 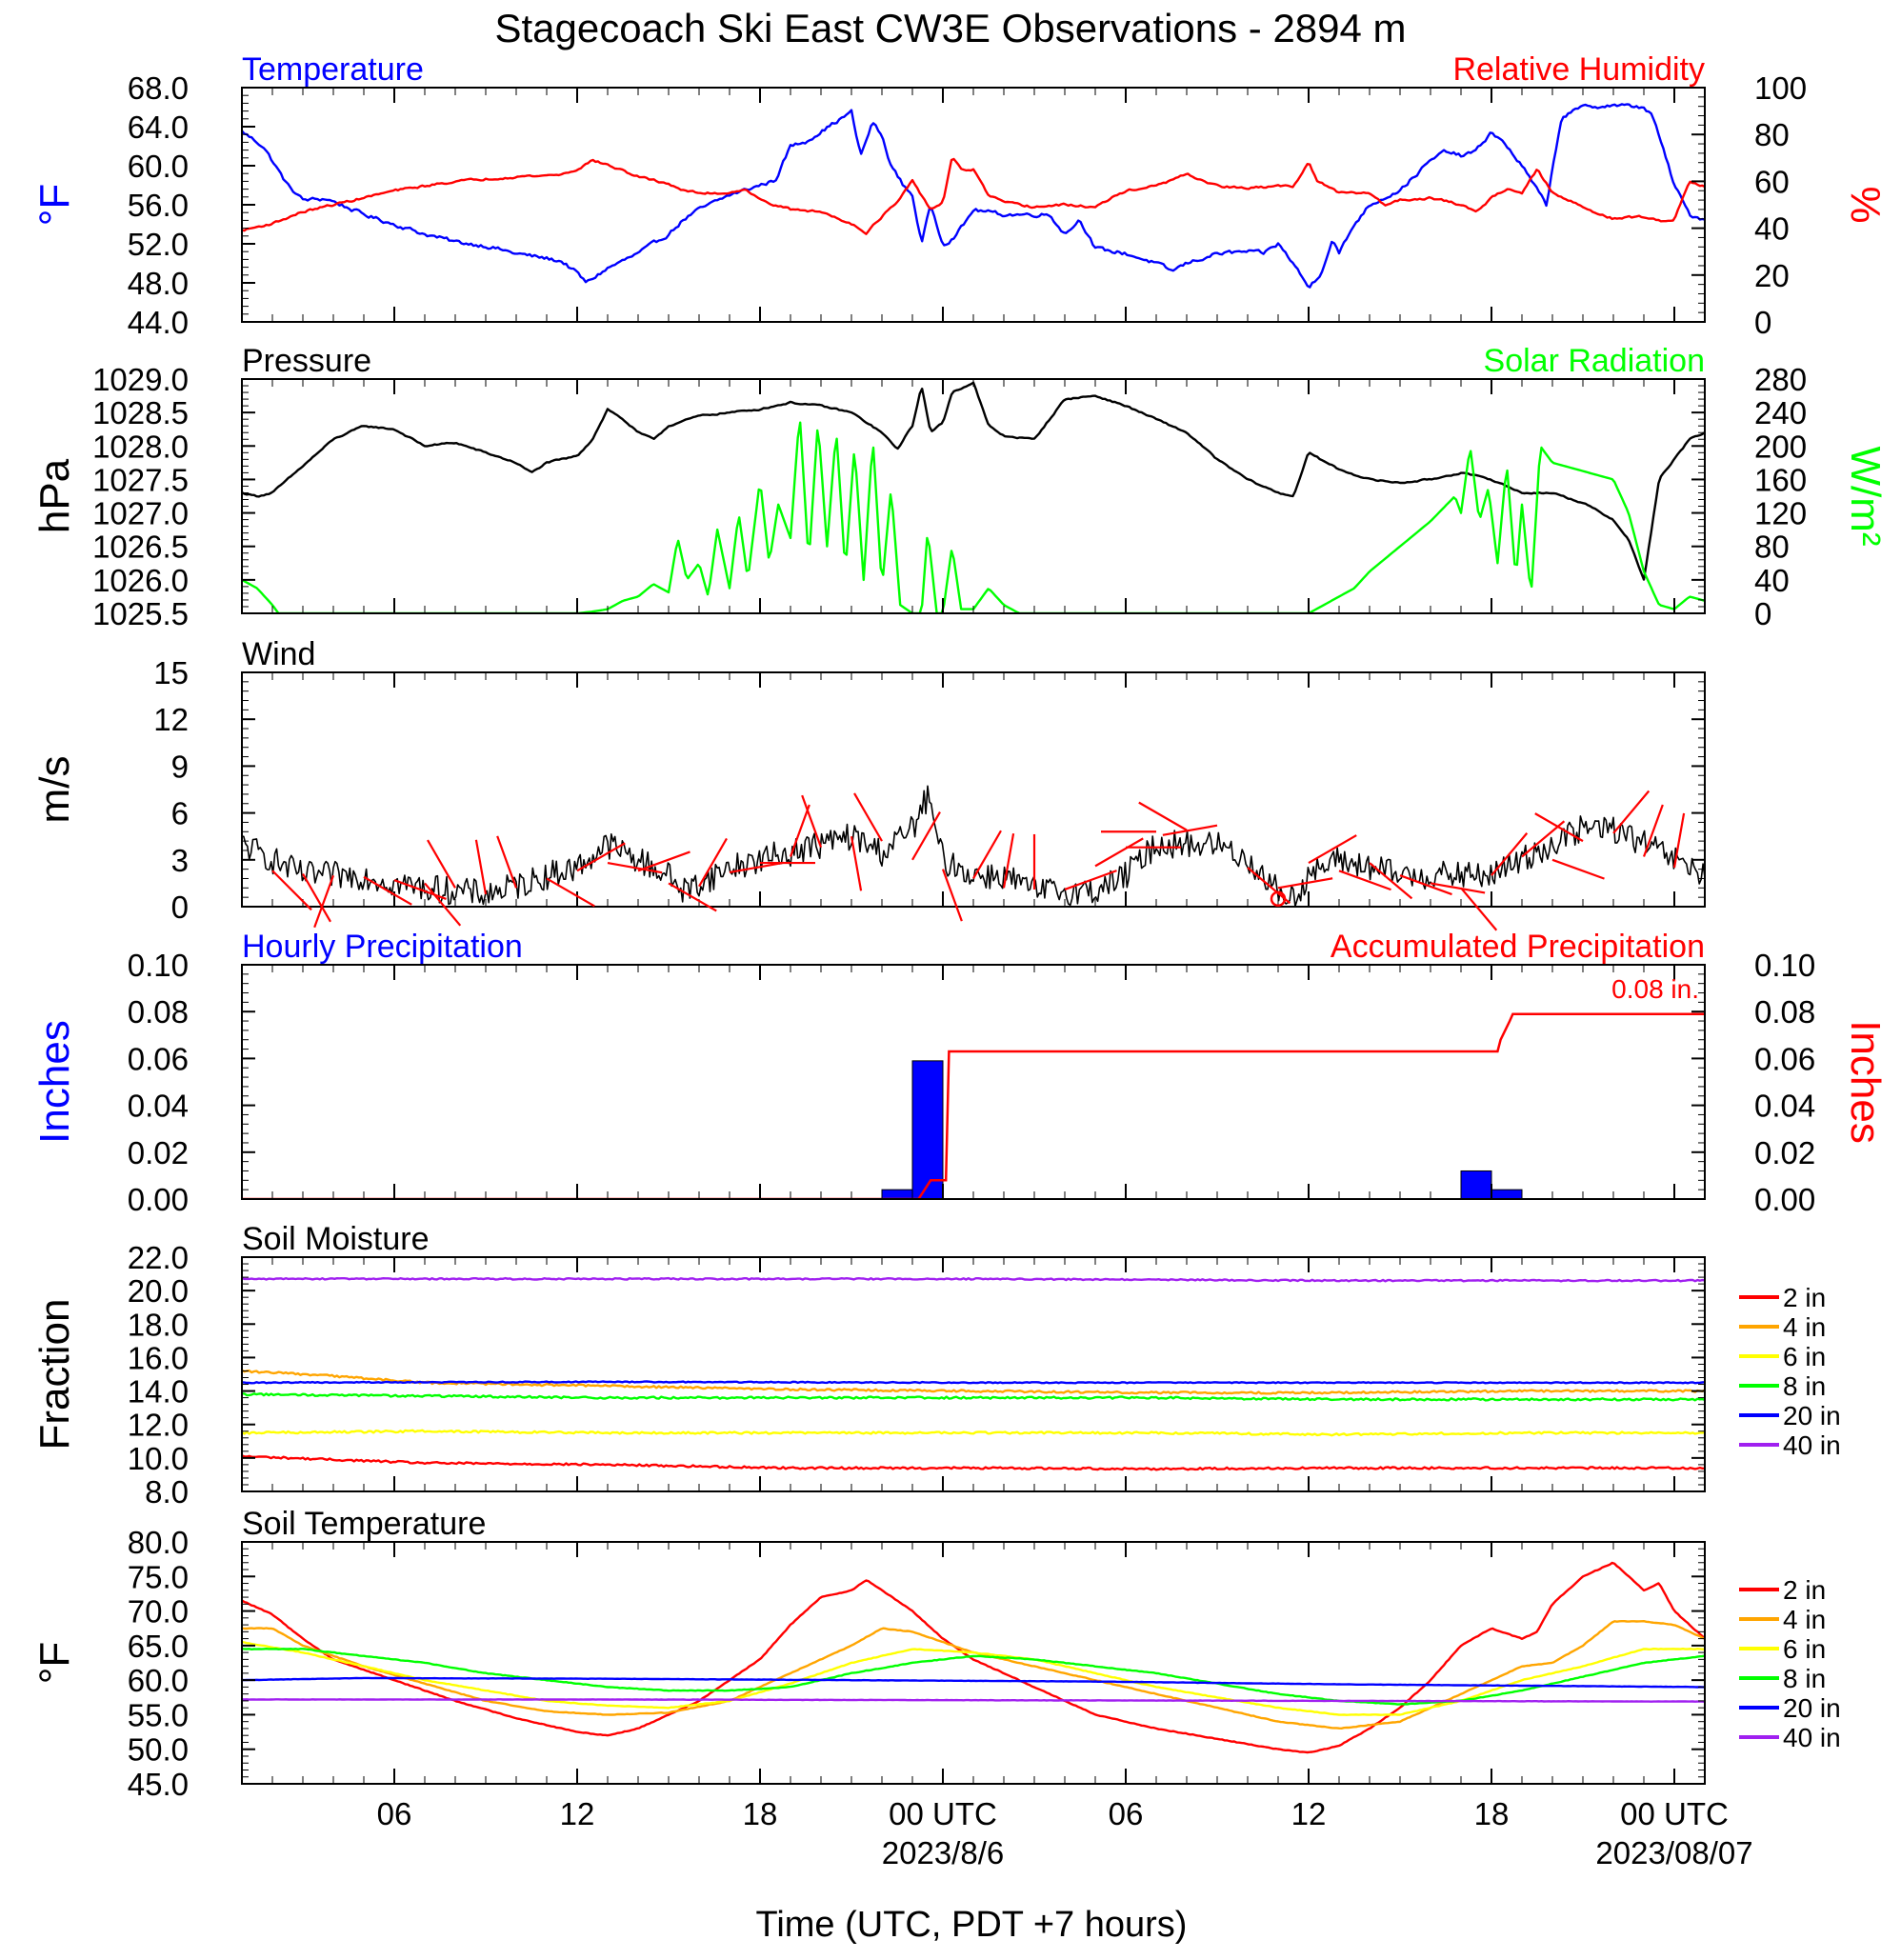 I want to click on series-temperature, so click(x=973, y=196).